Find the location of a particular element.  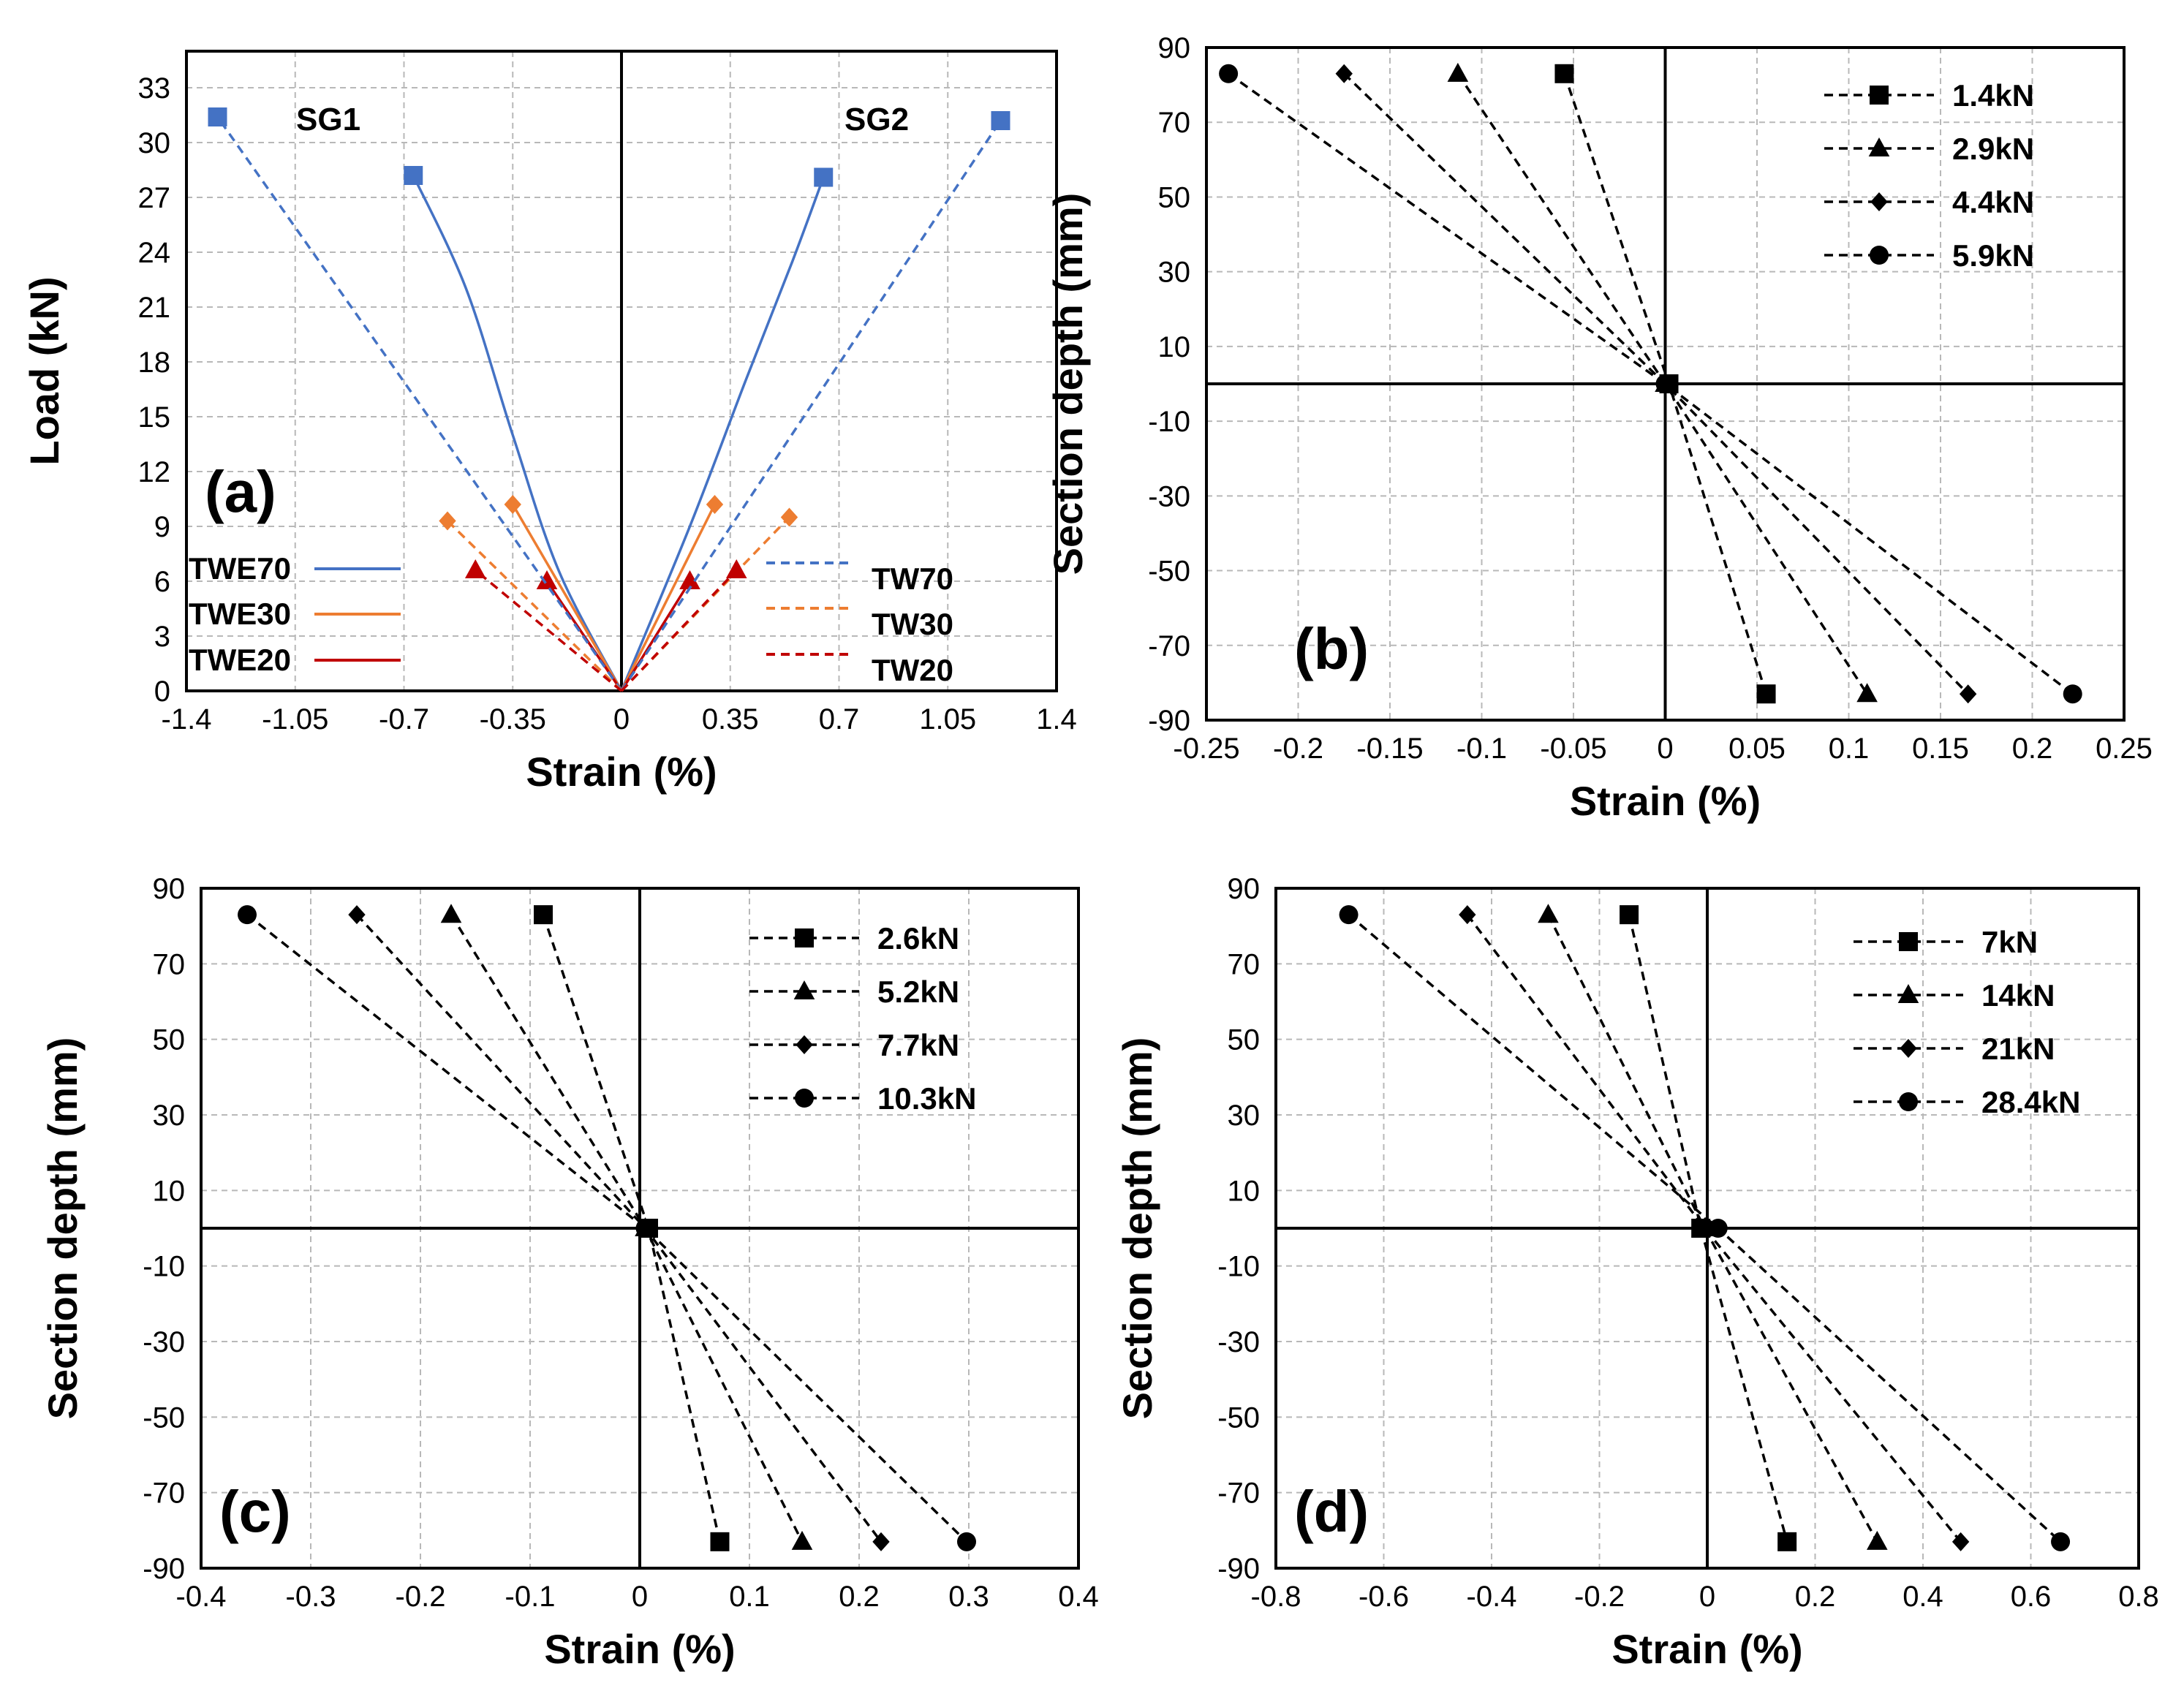

legend-label: TWE20 is located at coordinates (240, 660).